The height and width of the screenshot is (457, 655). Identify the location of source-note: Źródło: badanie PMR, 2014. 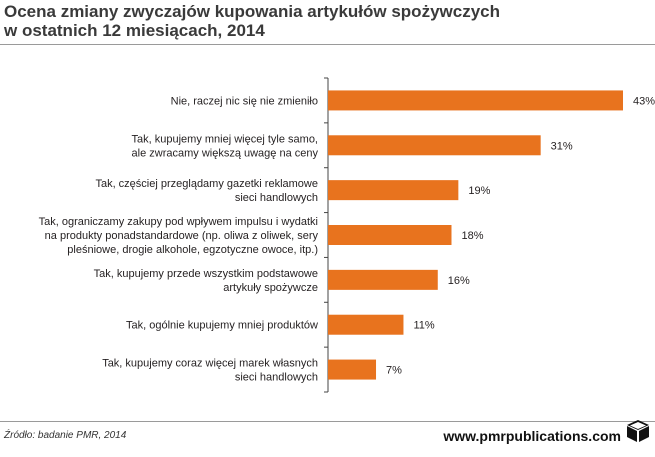
(65, 435).